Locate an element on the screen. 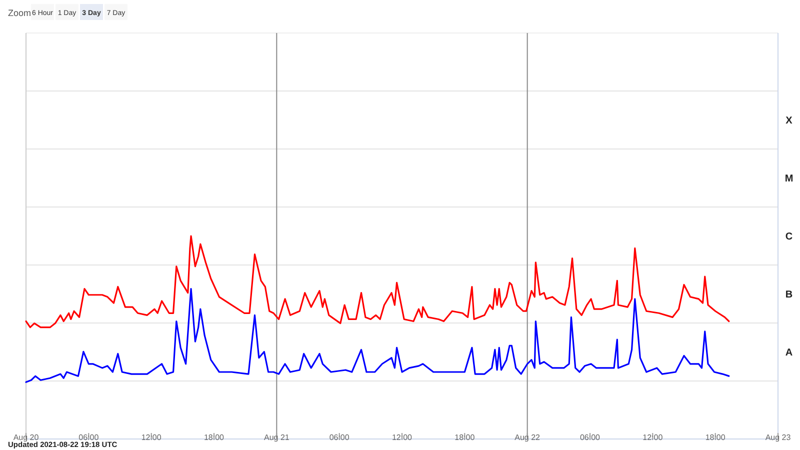 This screenshot has height=450, width=800. x-tick-label: Aug 23 is located at coordinates (778, 437).